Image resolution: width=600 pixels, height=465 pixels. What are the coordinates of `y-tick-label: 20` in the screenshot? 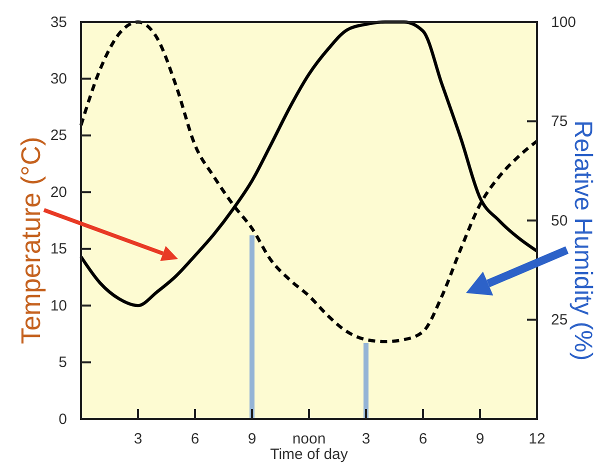 It's located at (58, 192).